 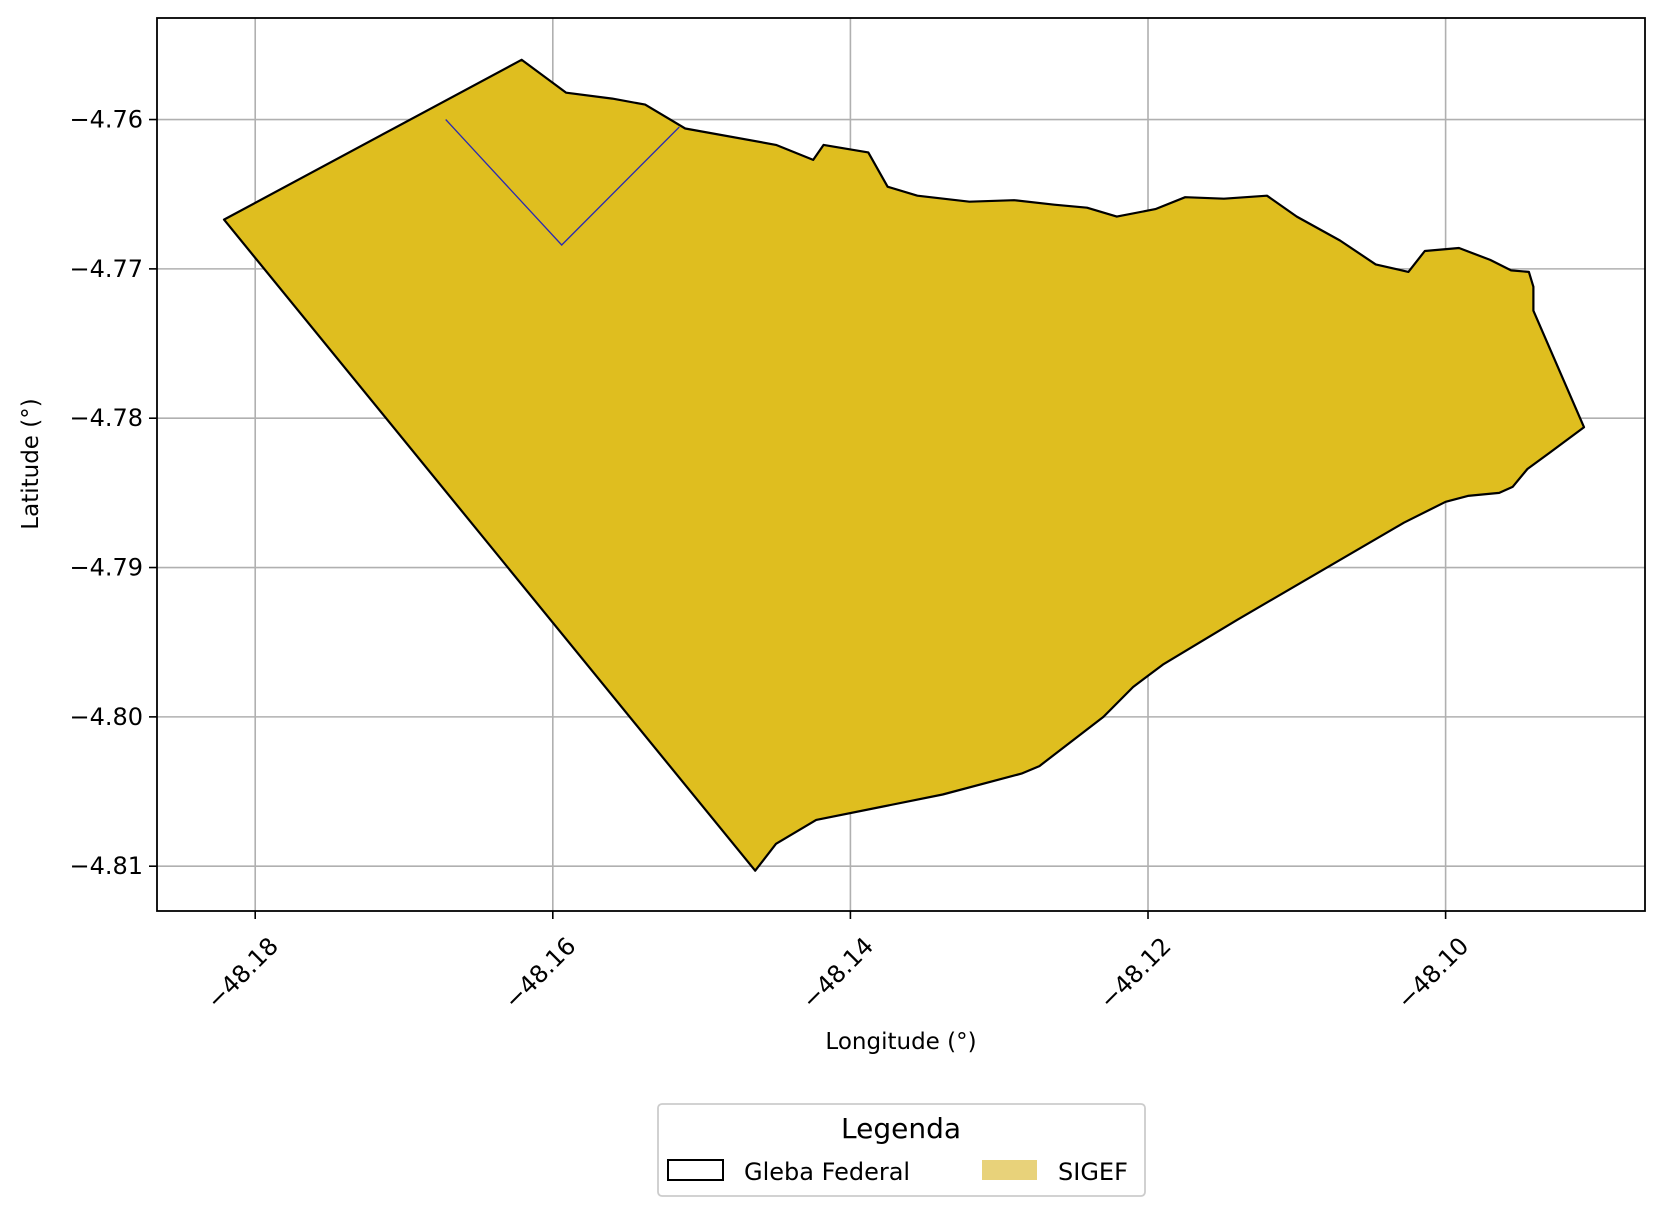 What do you see at coordinates (242, 973) in the screenshot?
I see `x-tick-label: −48.18` at bounding box center [242, 973].